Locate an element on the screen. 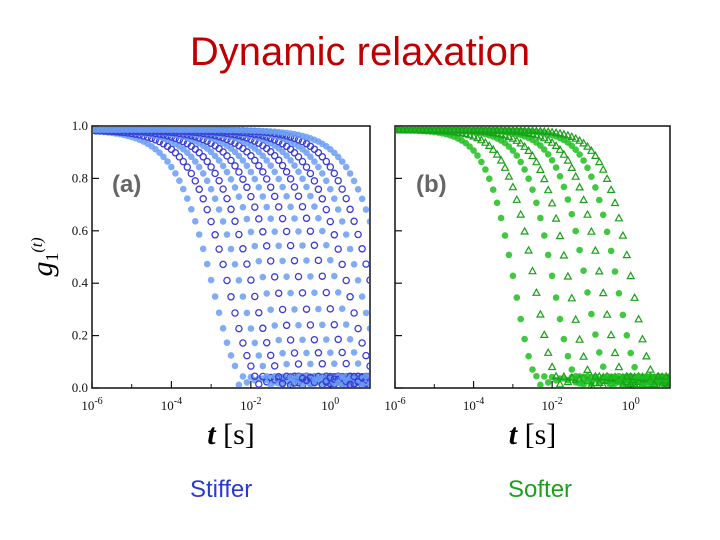 The image size is (720, 540). x-tick-label: 10-2 is located at coordinates (551, 404).